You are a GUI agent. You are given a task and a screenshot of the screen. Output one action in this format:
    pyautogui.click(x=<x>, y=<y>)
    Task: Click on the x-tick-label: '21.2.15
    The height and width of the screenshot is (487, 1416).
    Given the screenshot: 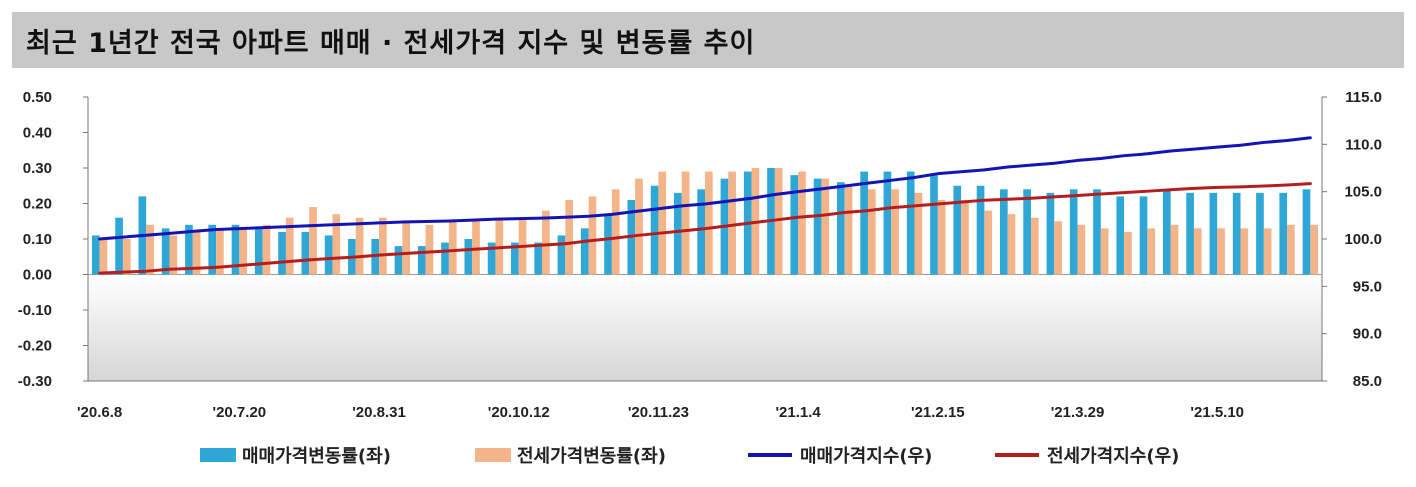 What is the action you would take?
    pyautogui.click(x=938, y=412)
    